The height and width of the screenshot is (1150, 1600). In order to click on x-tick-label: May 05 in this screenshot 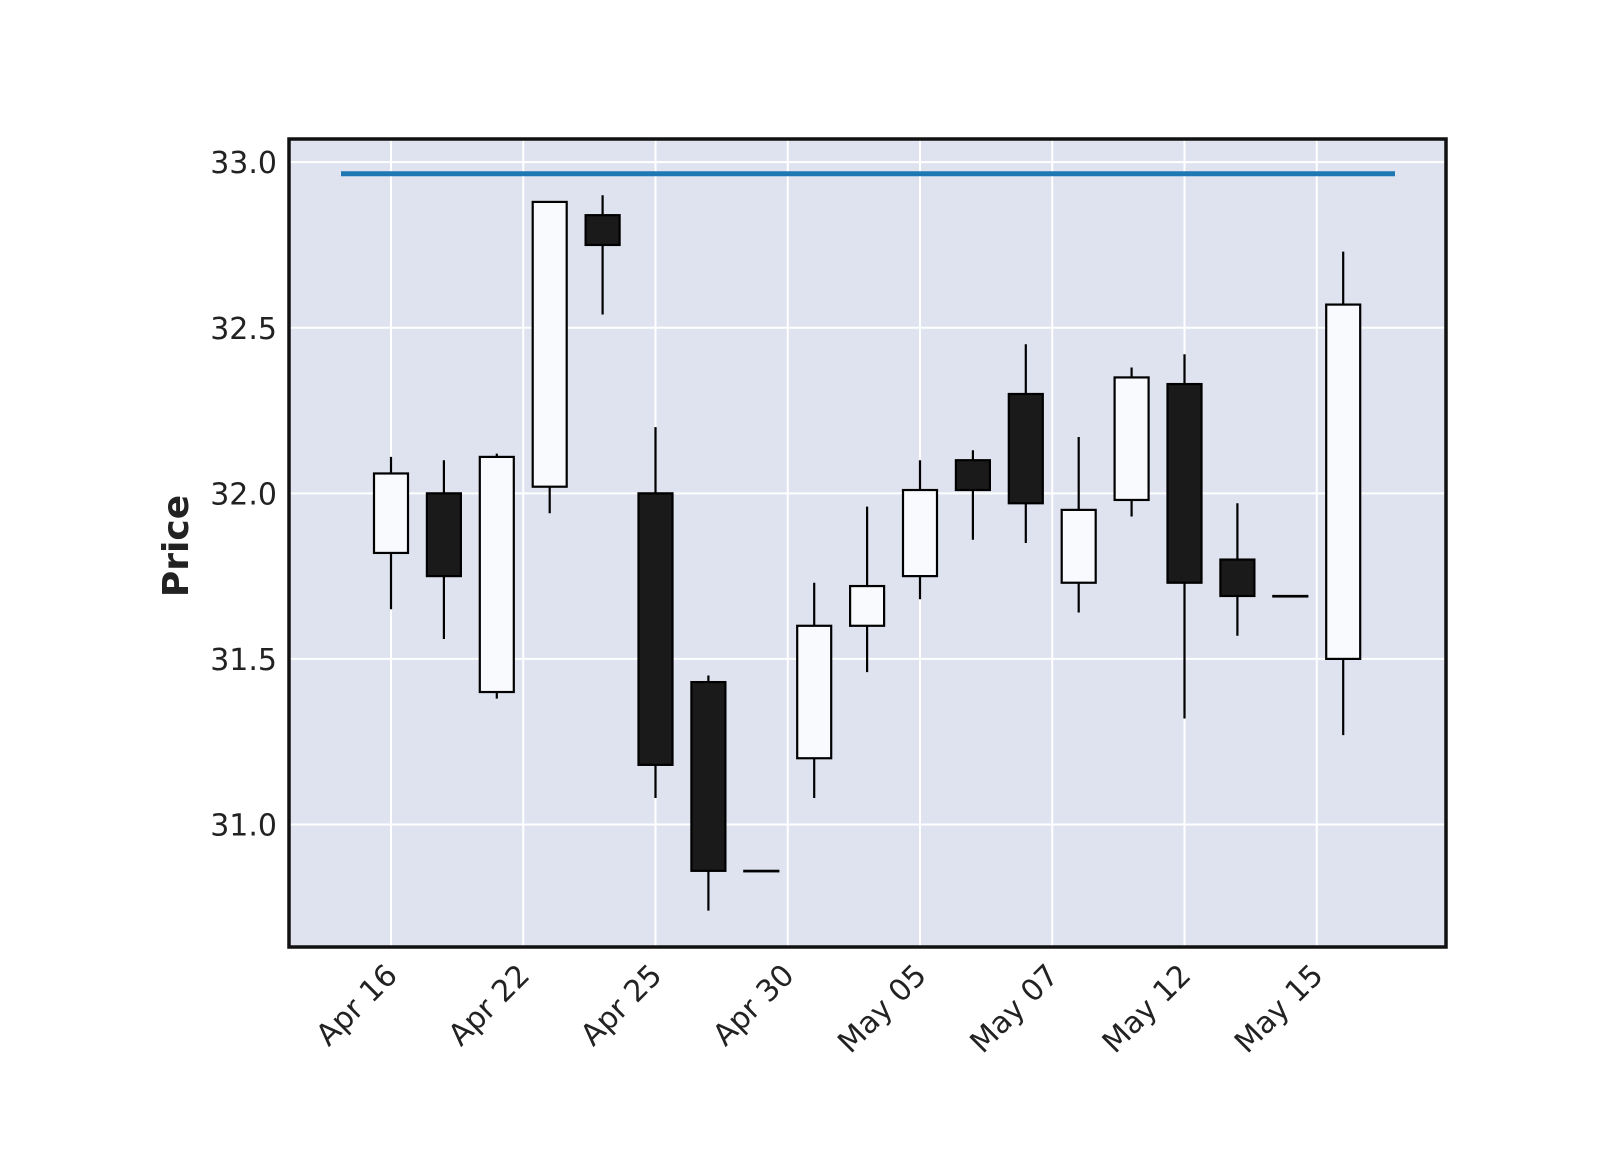, I will do `click(882, 1009)`.